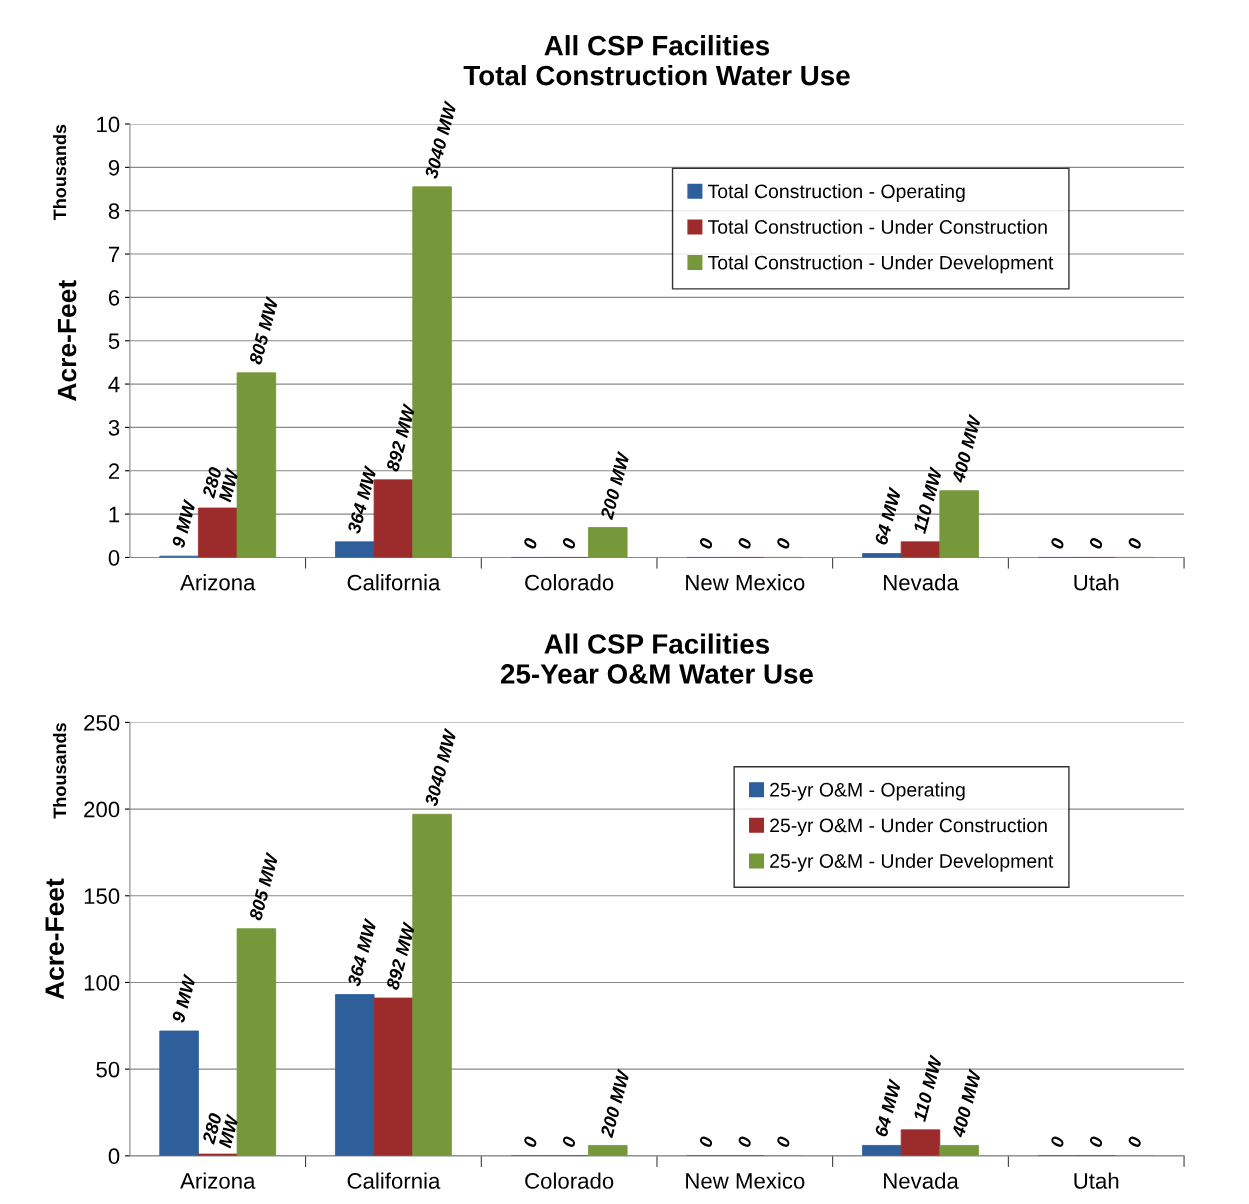 The image size is (1249, 1204). I want to click on y-tick-label: 250, so click(102, 722).